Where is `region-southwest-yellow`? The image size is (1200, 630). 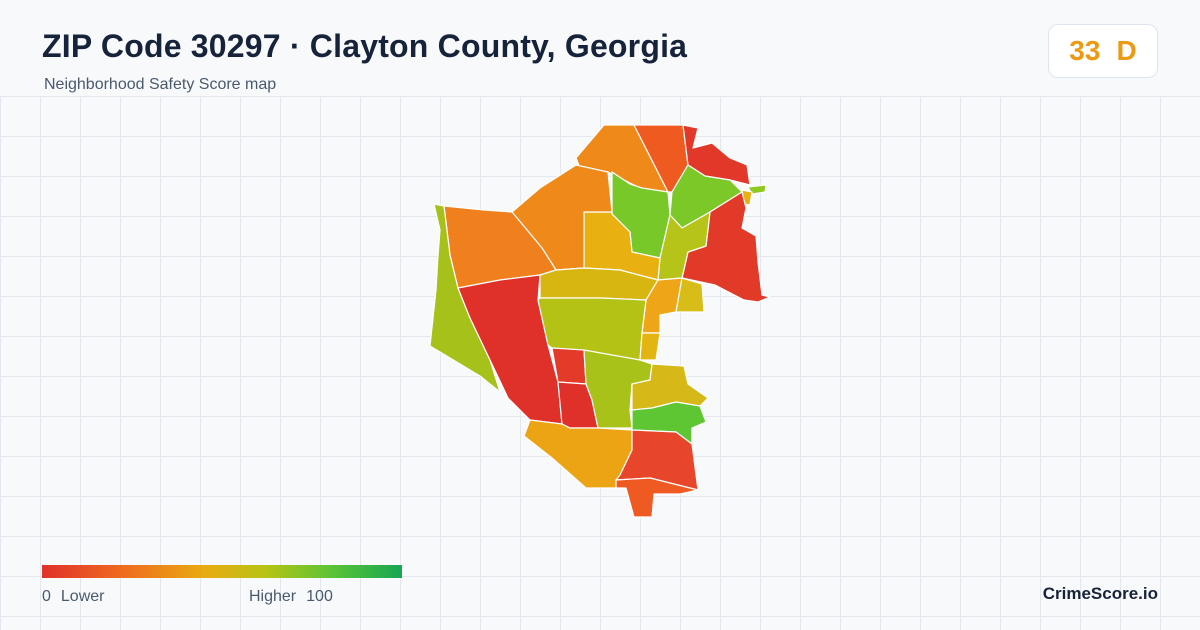 region-southwest-yellow is located at coordinates (578, 454).